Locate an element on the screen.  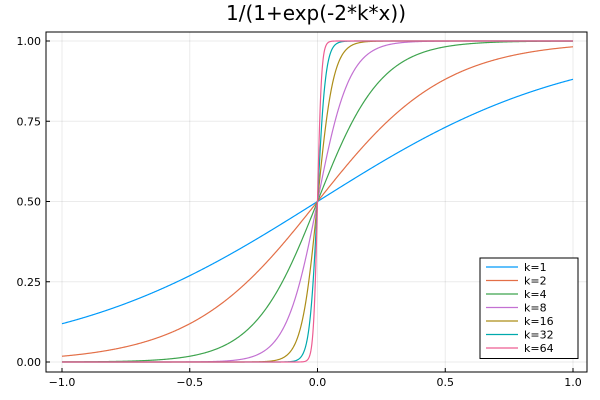
x-tick-label: −1.0 is located at coordinates (62, 382).